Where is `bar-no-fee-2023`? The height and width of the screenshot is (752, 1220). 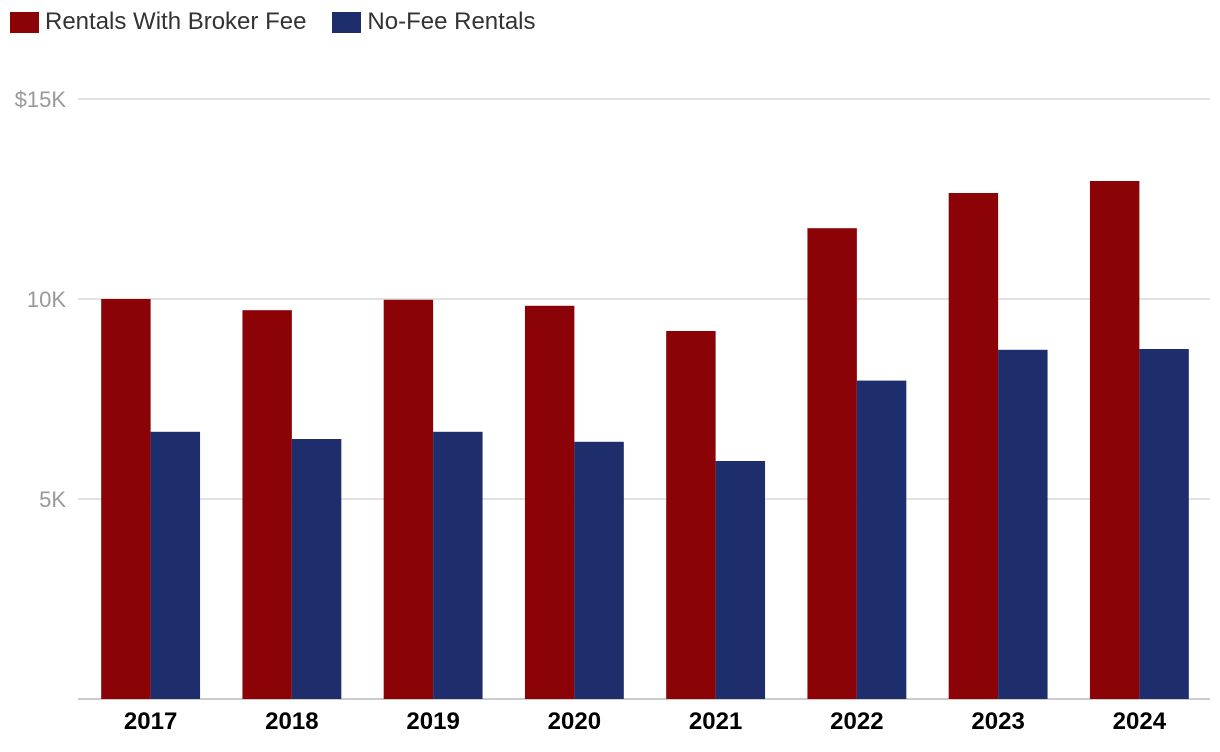 bar-no-fee-2023 is located at coordinates (1023, 524).